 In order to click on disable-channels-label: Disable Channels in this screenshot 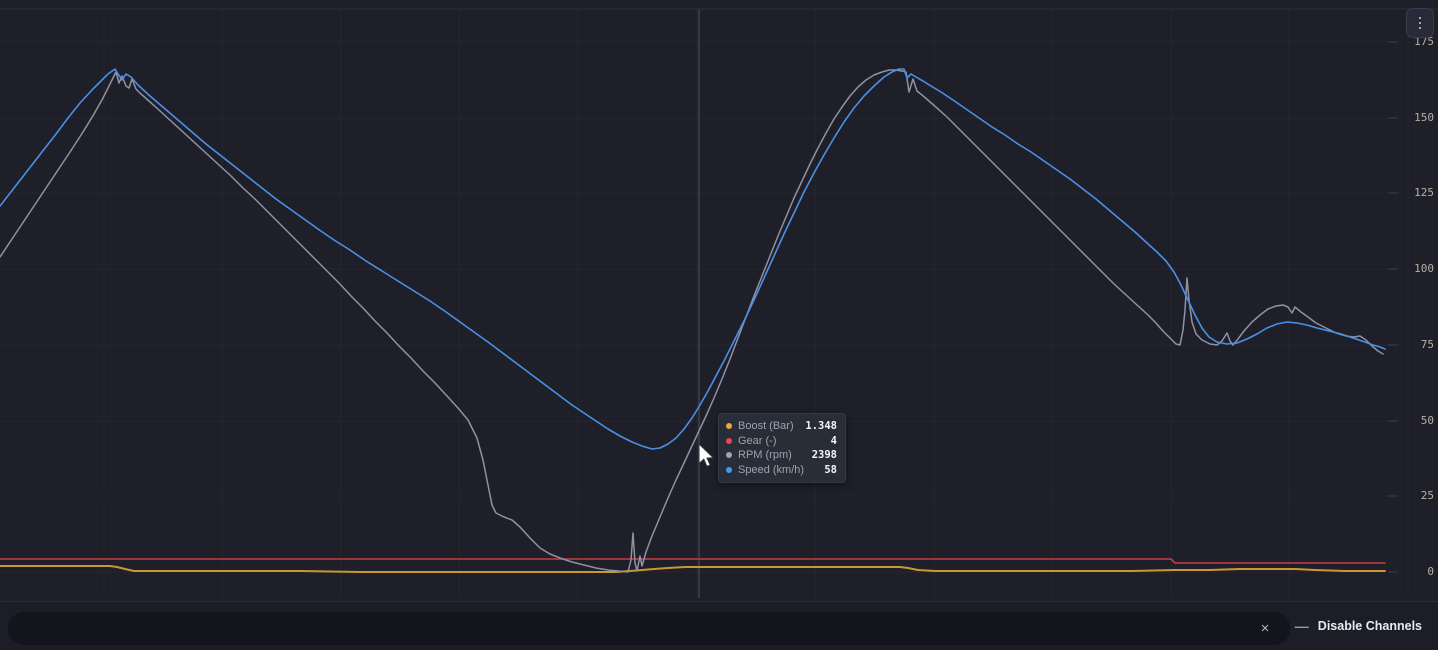, I will do `click(1369, 626)`.